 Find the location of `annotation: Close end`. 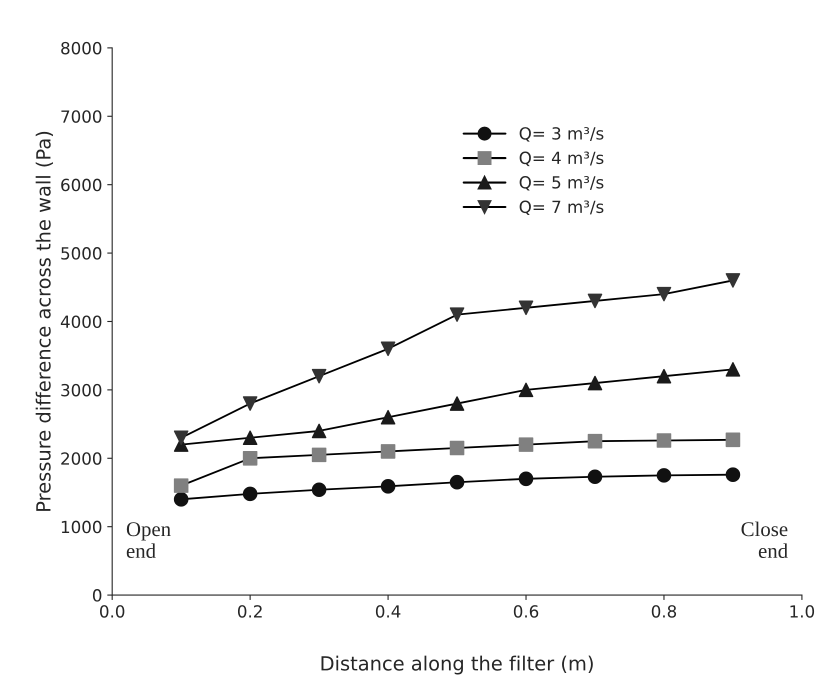

annotation: Close end is located at coordinates (765, 540).